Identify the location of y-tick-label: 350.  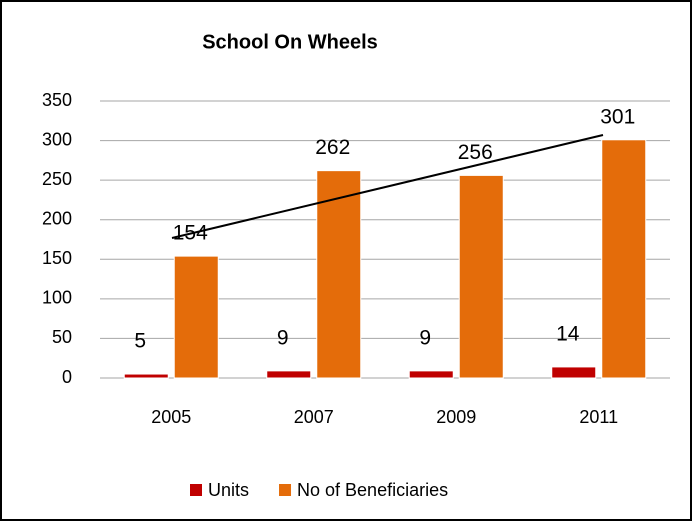
(57, 100).